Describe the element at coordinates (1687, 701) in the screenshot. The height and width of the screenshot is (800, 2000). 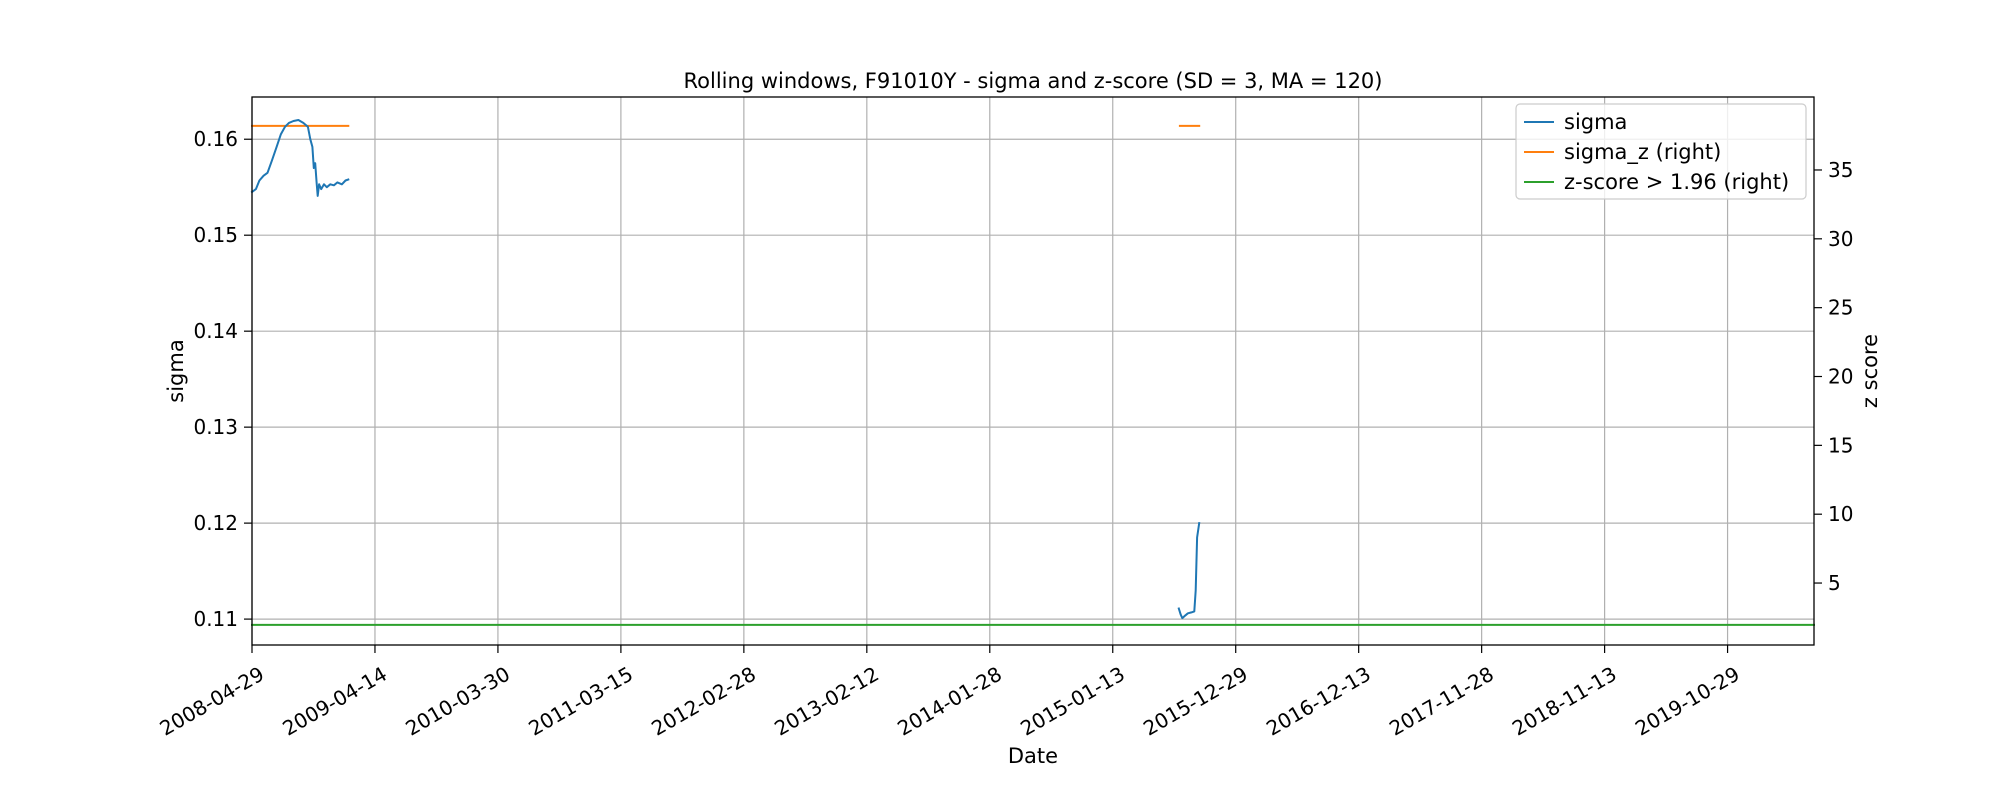
I see `x-tick-label: 2019-10-29` at that location.